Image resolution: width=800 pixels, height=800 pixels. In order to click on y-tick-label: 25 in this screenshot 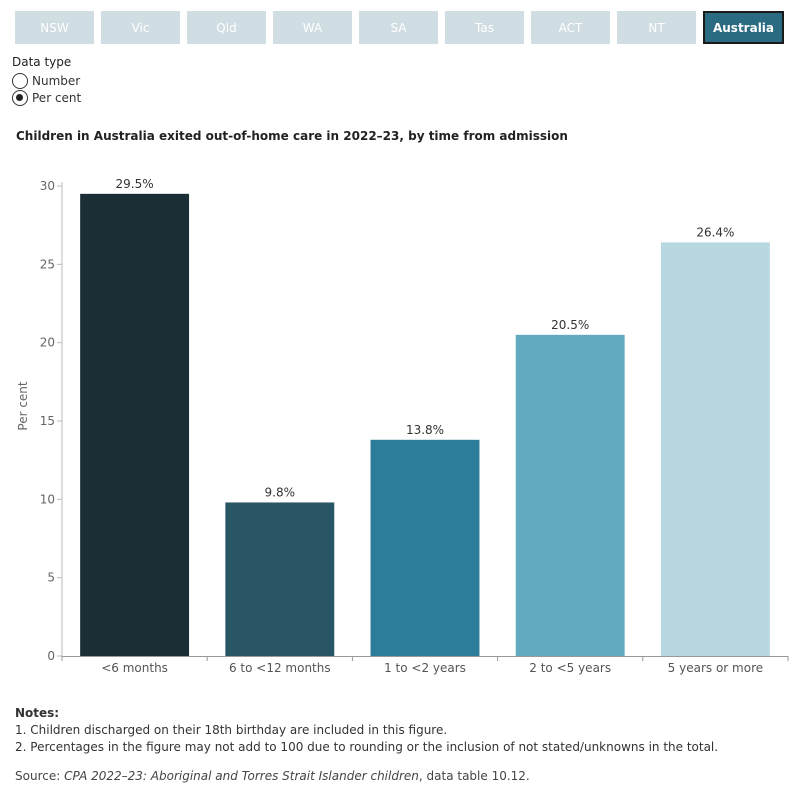, I will do `click(47, 264)`.